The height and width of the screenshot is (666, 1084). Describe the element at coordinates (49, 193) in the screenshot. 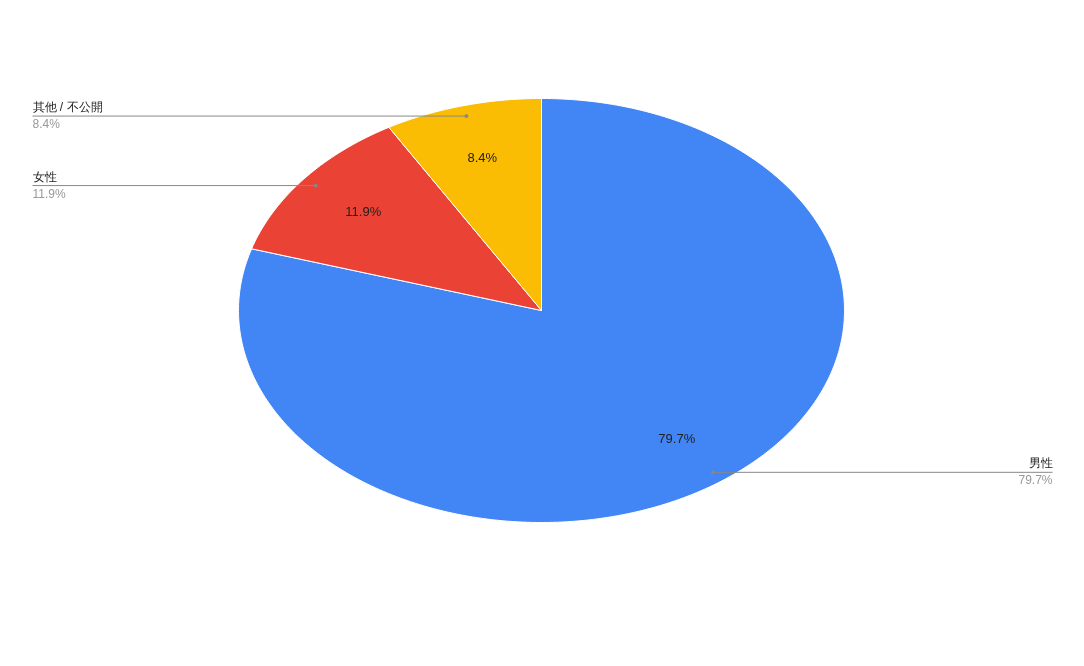

I see `text: 11.9%` at that location.